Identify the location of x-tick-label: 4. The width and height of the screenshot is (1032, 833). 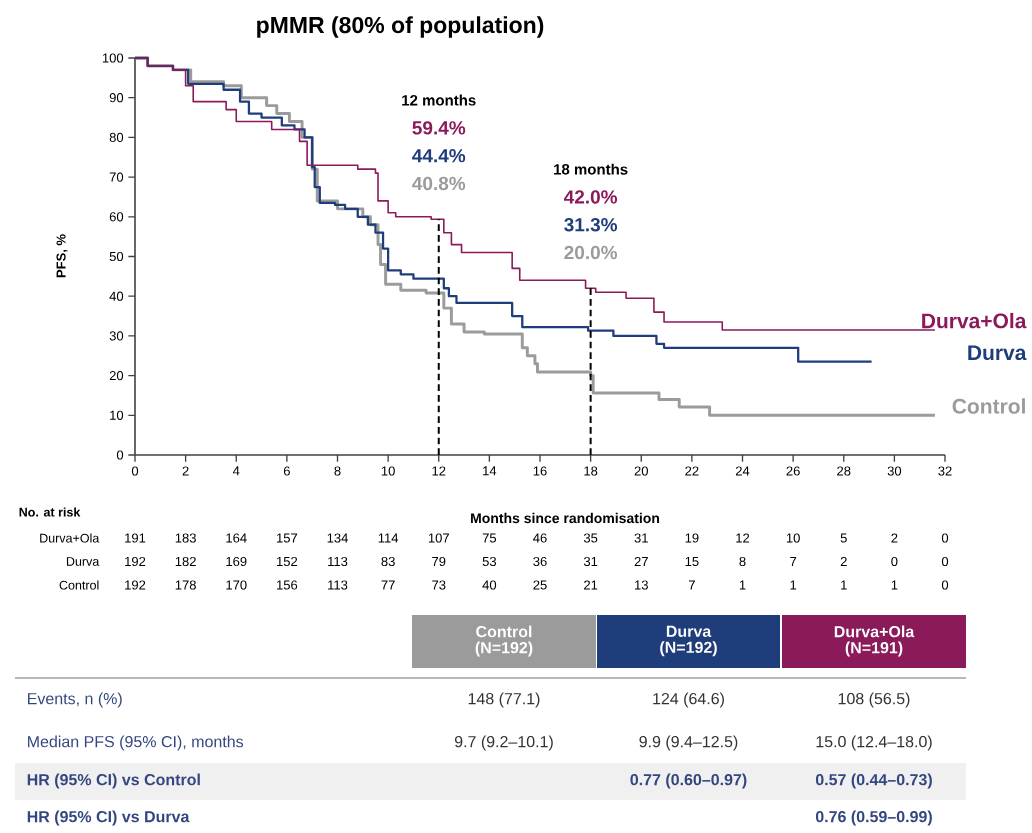
(236, 471).